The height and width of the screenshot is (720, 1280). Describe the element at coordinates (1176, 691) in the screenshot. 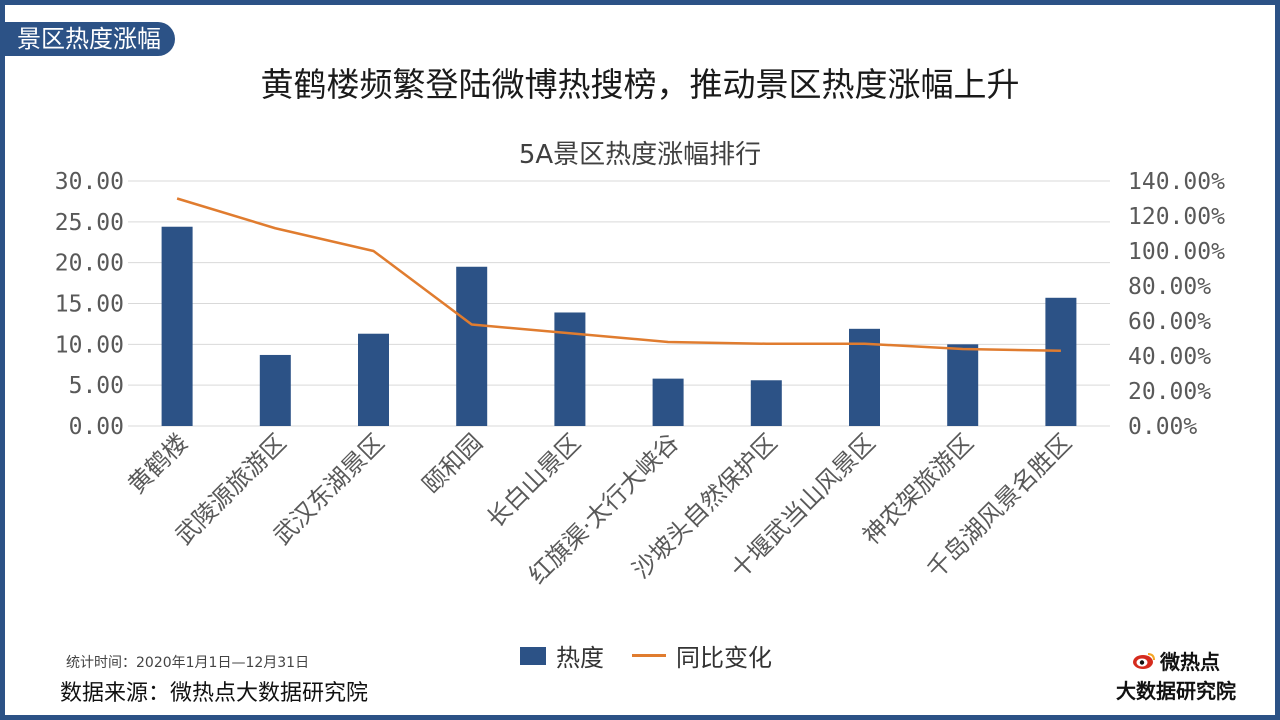

I see `logo-line2: 大数据研究院` at that location.